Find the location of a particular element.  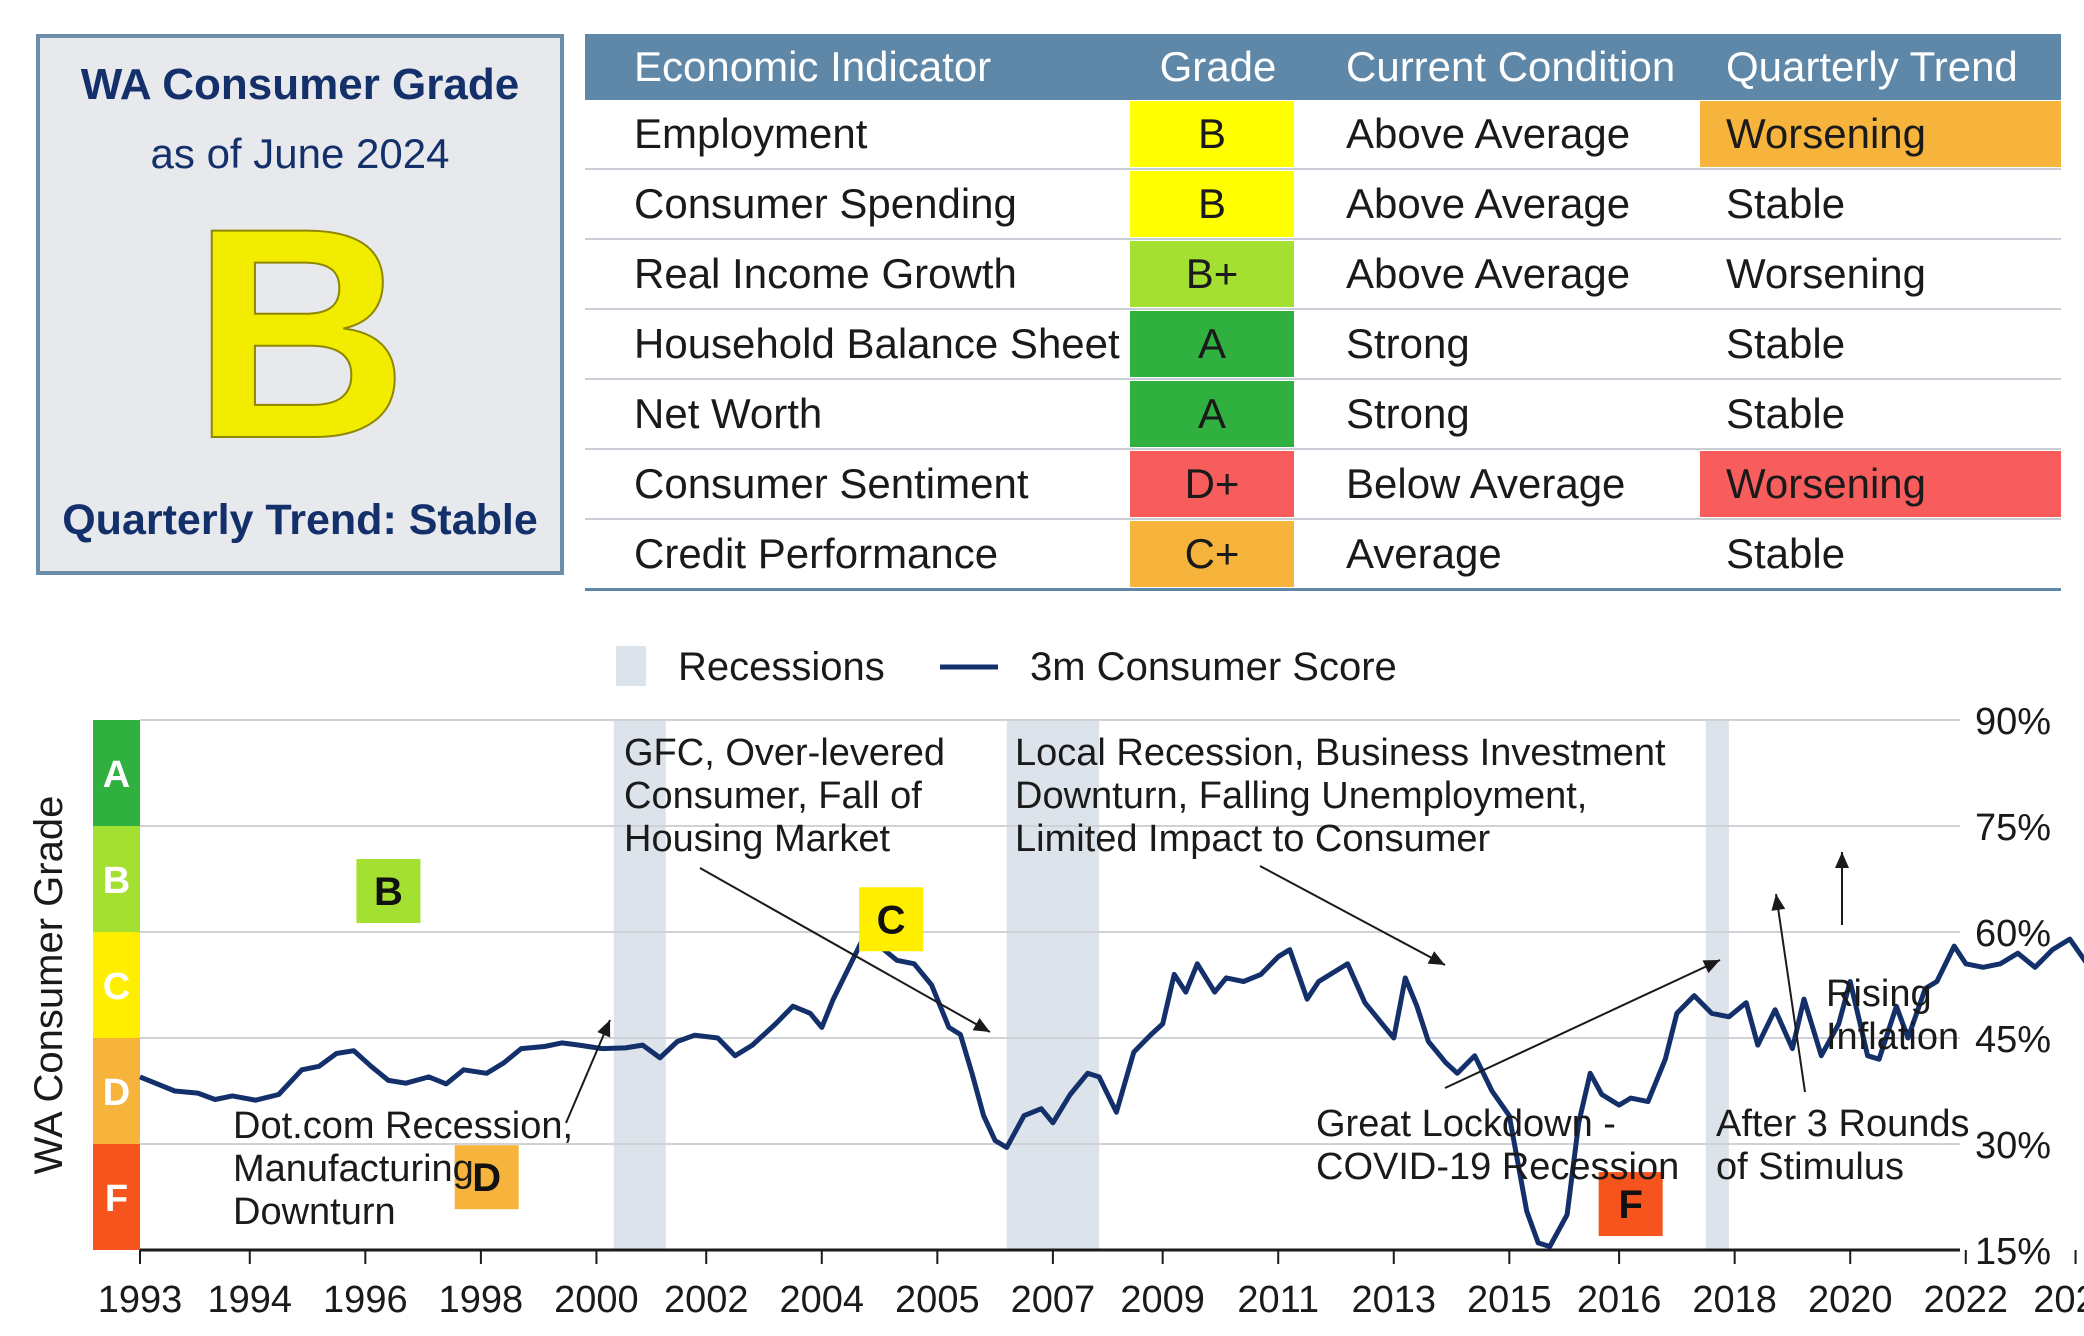

grade-marker-label: B is located at coordinates (388, 892).